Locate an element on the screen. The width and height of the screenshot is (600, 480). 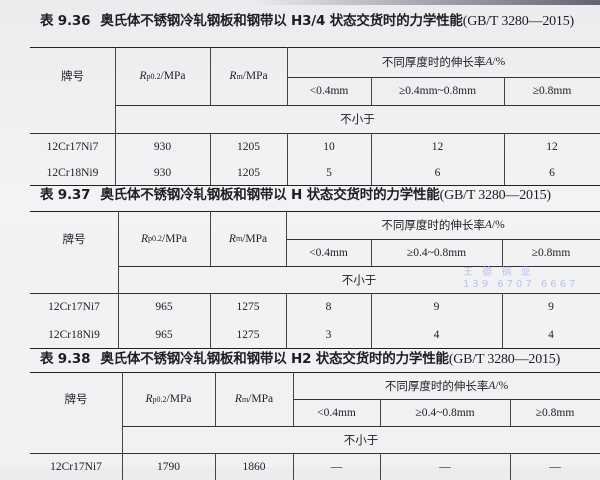
value-cell: 1275 is located at coordinates (248, 334).